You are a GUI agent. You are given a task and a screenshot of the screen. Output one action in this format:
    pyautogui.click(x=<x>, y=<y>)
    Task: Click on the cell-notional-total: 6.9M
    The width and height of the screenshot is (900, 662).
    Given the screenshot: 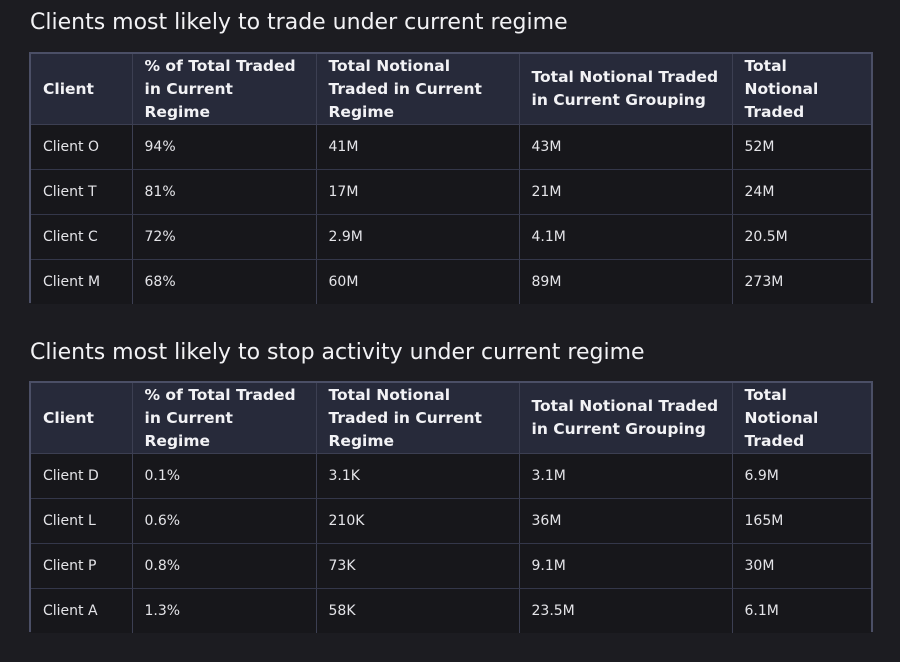 What is the action you would take?
    pyautogui.click(x=801, y=476)
    